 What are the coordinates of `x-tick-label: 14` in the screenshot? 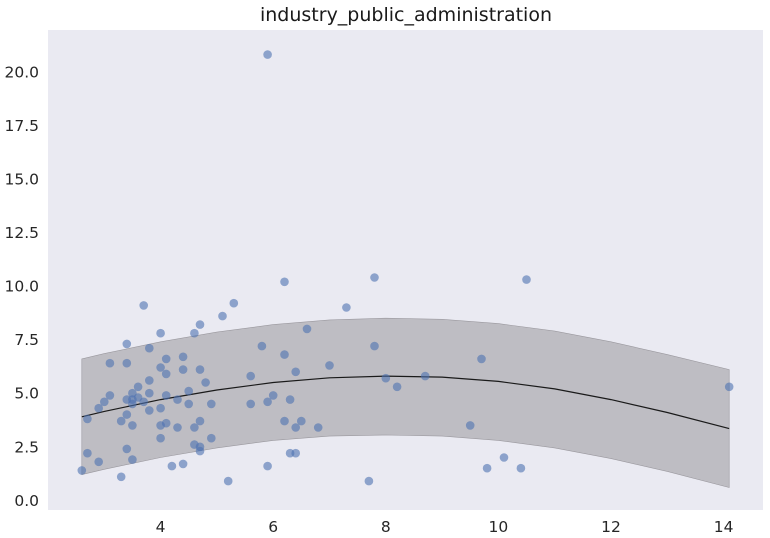 It's located at (724, 527).